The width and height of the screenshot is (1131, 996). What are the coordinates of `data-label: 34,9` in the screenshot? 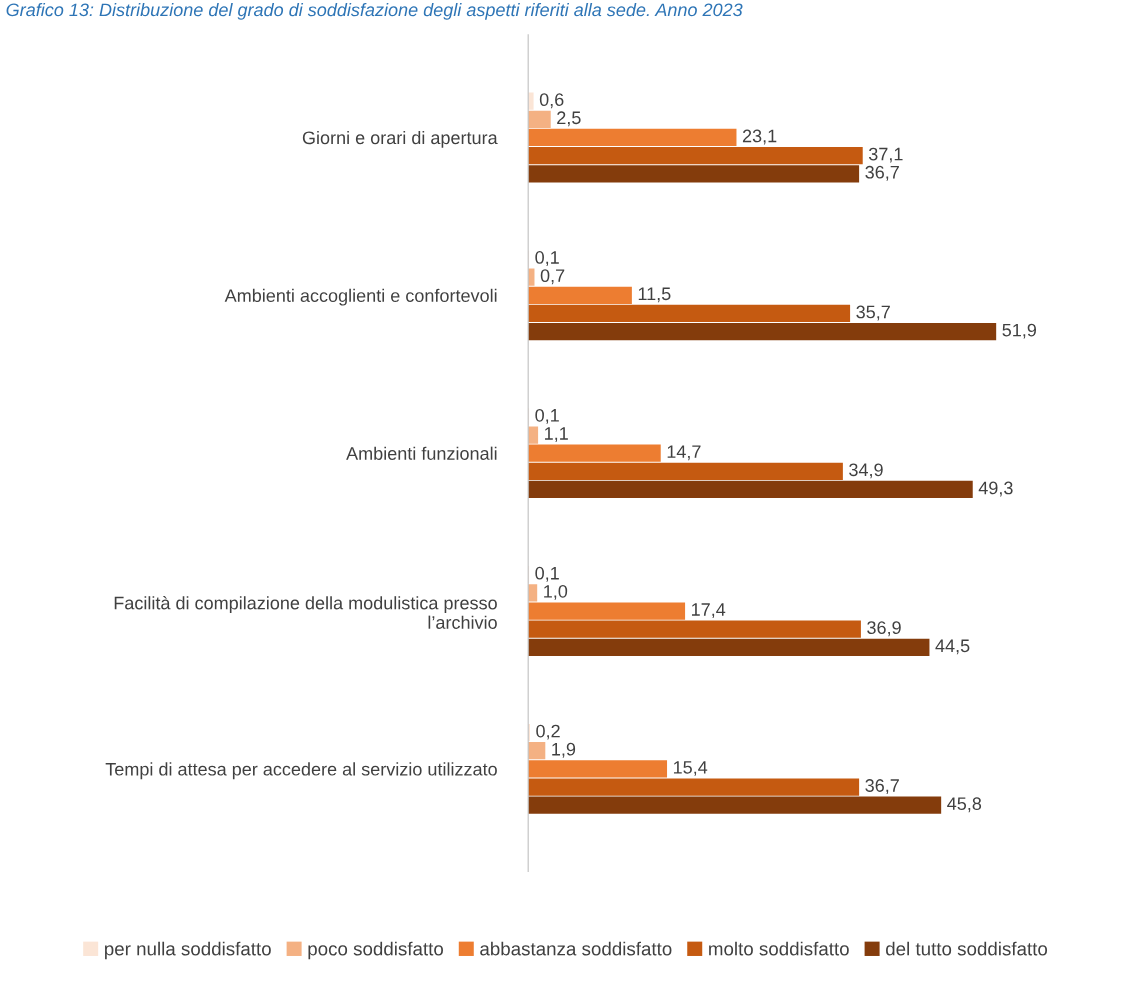 It's located at (866, 471).